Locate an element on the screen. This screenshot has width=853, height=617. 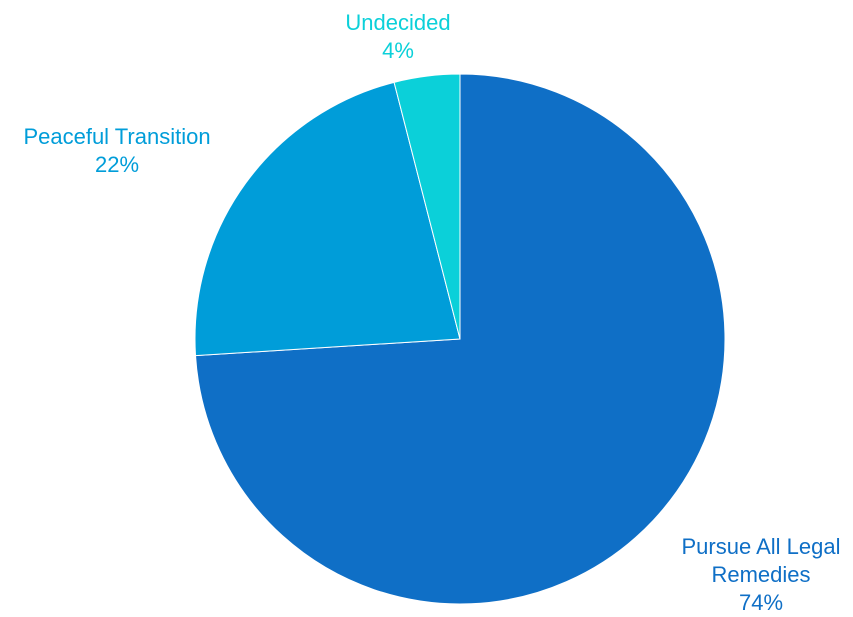
slice-name: Pursue All Legal Remedies is located at coordinates (761, 560).